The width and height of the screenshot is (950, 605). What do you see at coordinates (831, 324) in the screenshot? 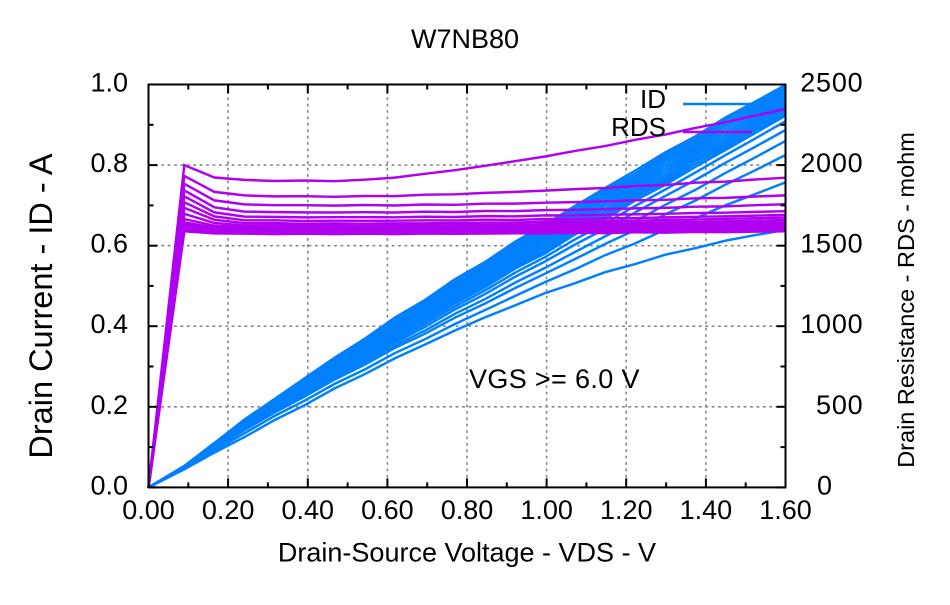
I see `svg-text: 1000` at bounding box center [831, 324].